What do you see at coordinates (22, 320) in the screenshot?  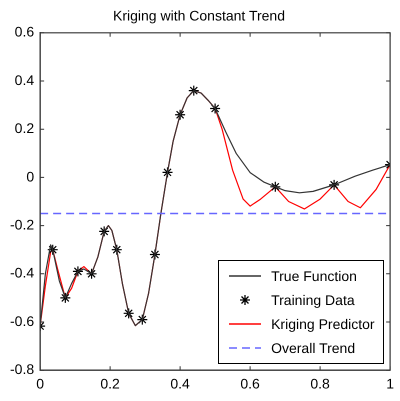 I see `y-tick-label: -0.6` at bounding box center [22, 320].